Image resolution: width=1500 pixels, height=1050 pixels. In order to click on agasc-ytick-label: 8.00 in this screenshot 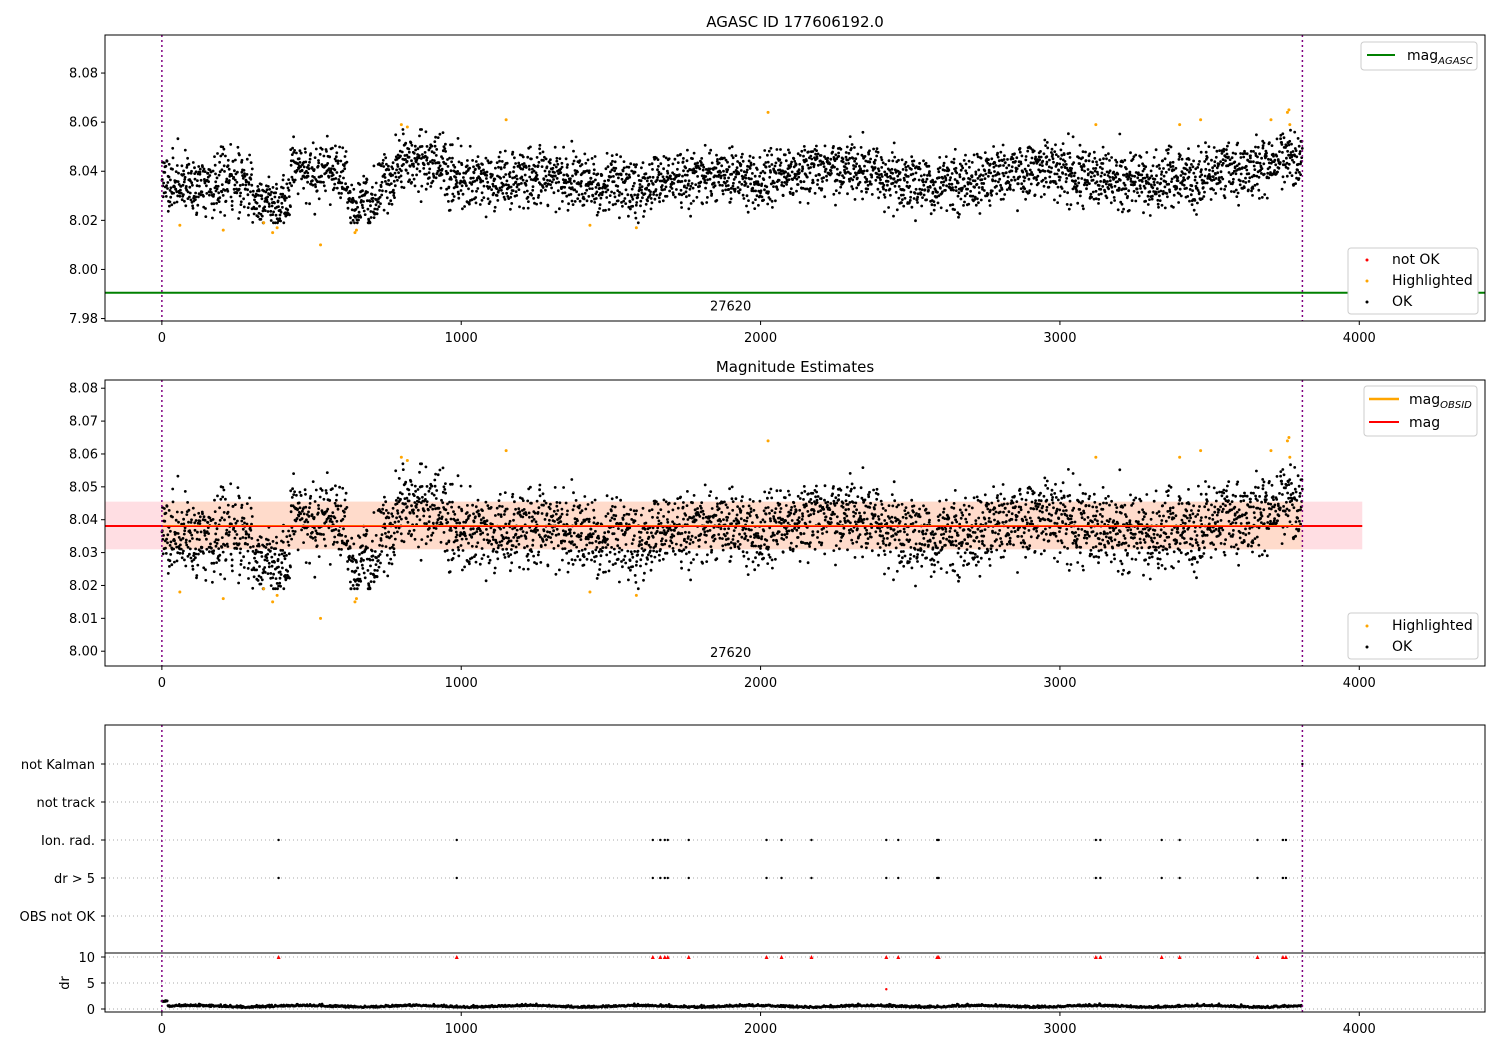, I will do `click(83, 270)`.